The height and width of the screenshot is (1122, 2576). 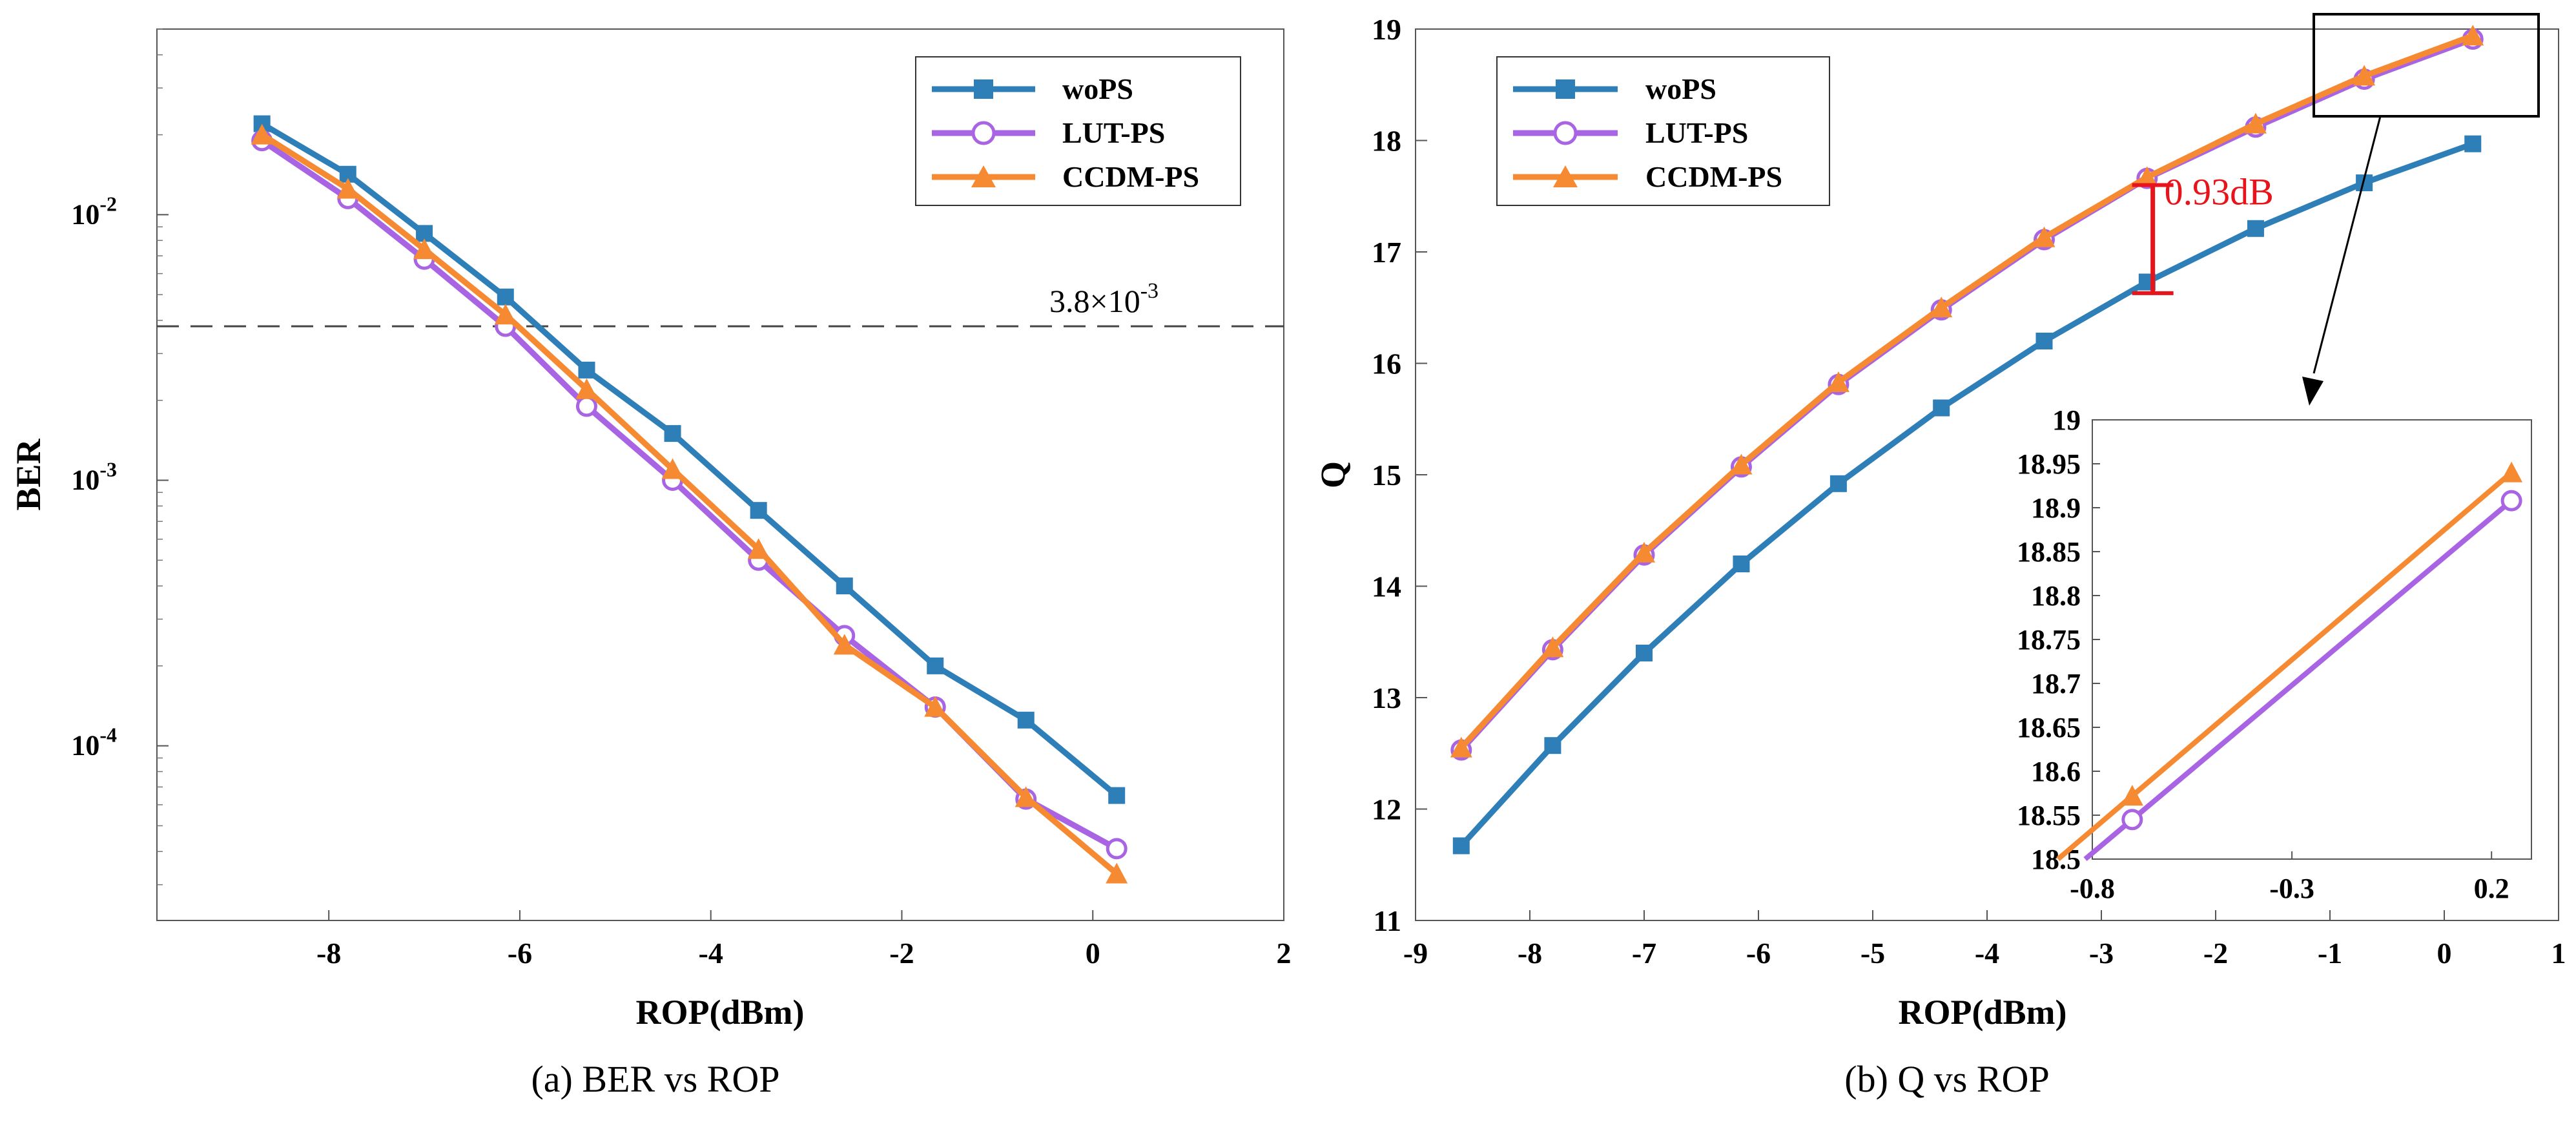 What do you see at coordinates (1130, 176) in the screenshot?
I see `ber-legend-CCDM-PS-label: CCDM-PS` at bounding box center [1130, 176].